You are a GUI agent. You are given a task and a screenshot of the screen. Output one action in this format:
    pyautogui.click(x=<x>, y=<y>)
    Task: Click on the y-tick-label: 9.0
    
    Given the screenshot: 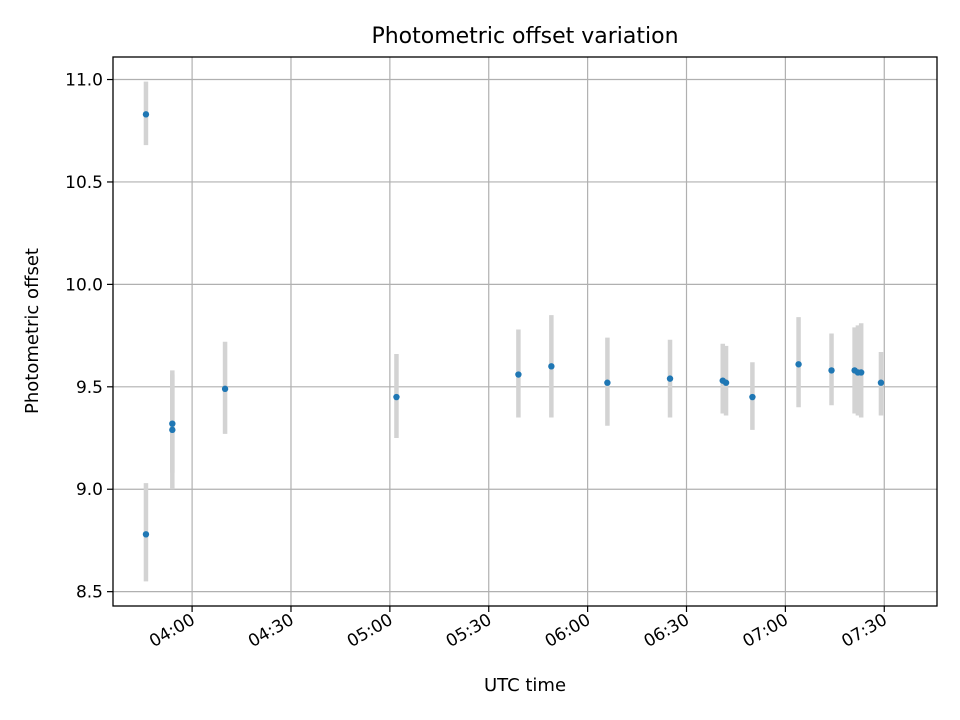 What is the action you would take?
    pyautogui.click(x=89, y=490)
    